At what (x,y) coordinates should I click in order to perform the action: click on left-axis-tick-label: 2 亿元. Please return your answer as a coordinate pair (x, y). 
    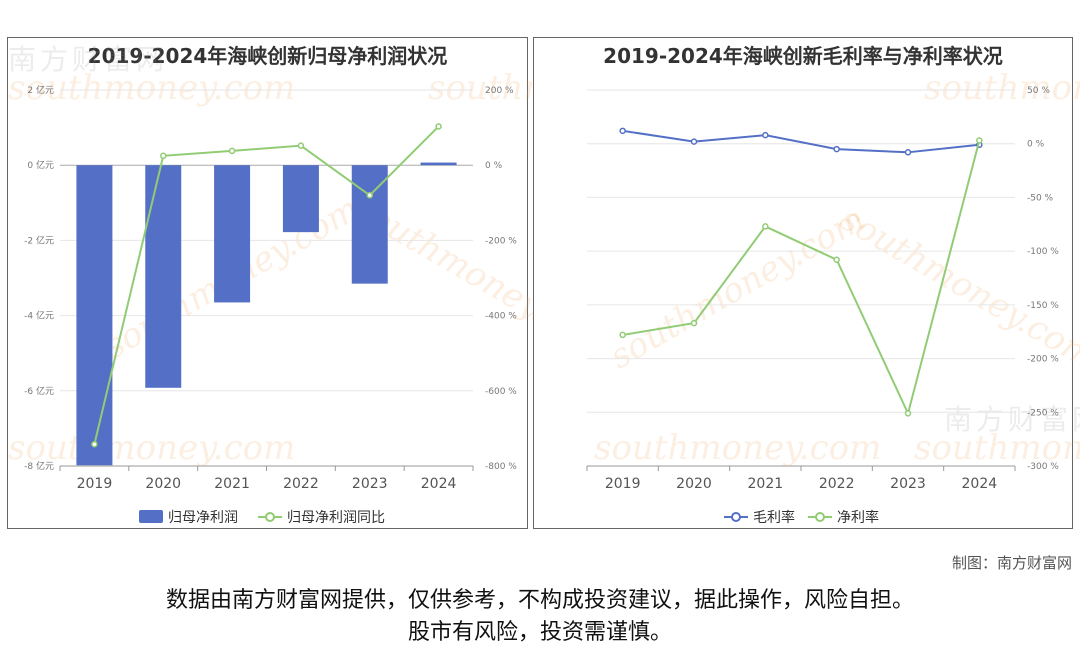
    Looking at the image, I should click on (40, 90).